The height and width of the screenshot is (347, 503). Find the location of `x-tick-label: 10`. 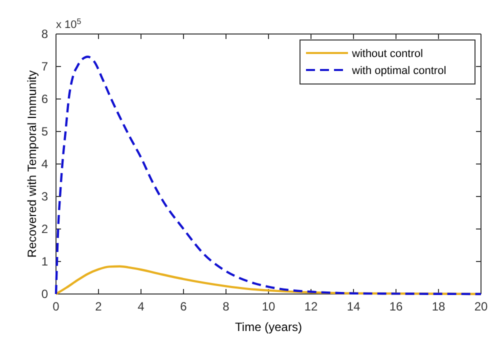

x-tick-label: 10 is located at coordinates (269, 307).